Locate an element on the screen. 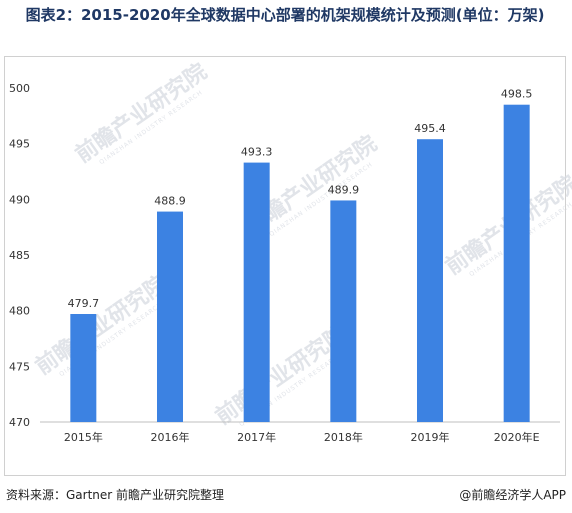 Image resolution: width=572 pixels, height=513 pixels. data-label: 498.5 is located at coordinates (517, 94).